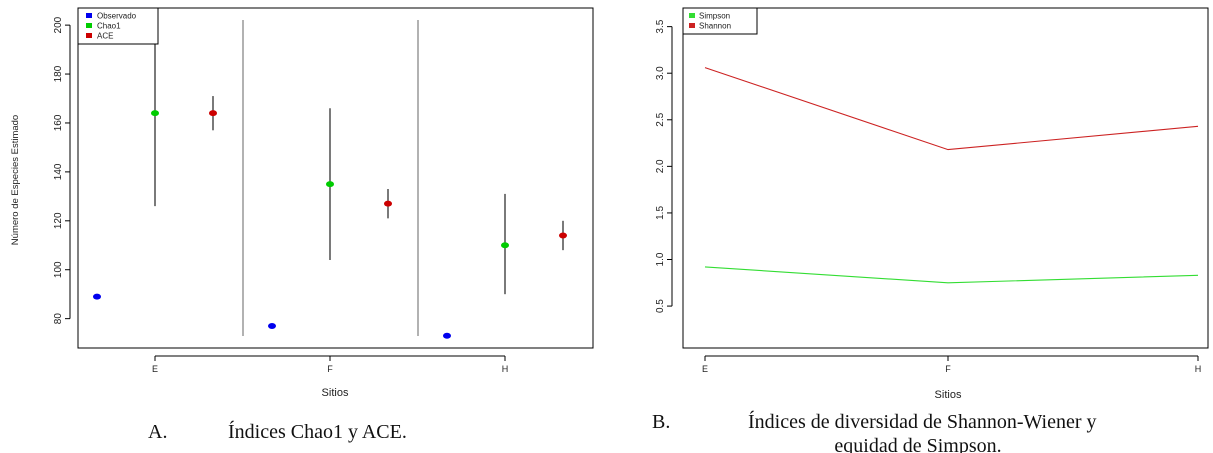  I want to click on legend-label-shannon: Shannon, so click(715, 26).